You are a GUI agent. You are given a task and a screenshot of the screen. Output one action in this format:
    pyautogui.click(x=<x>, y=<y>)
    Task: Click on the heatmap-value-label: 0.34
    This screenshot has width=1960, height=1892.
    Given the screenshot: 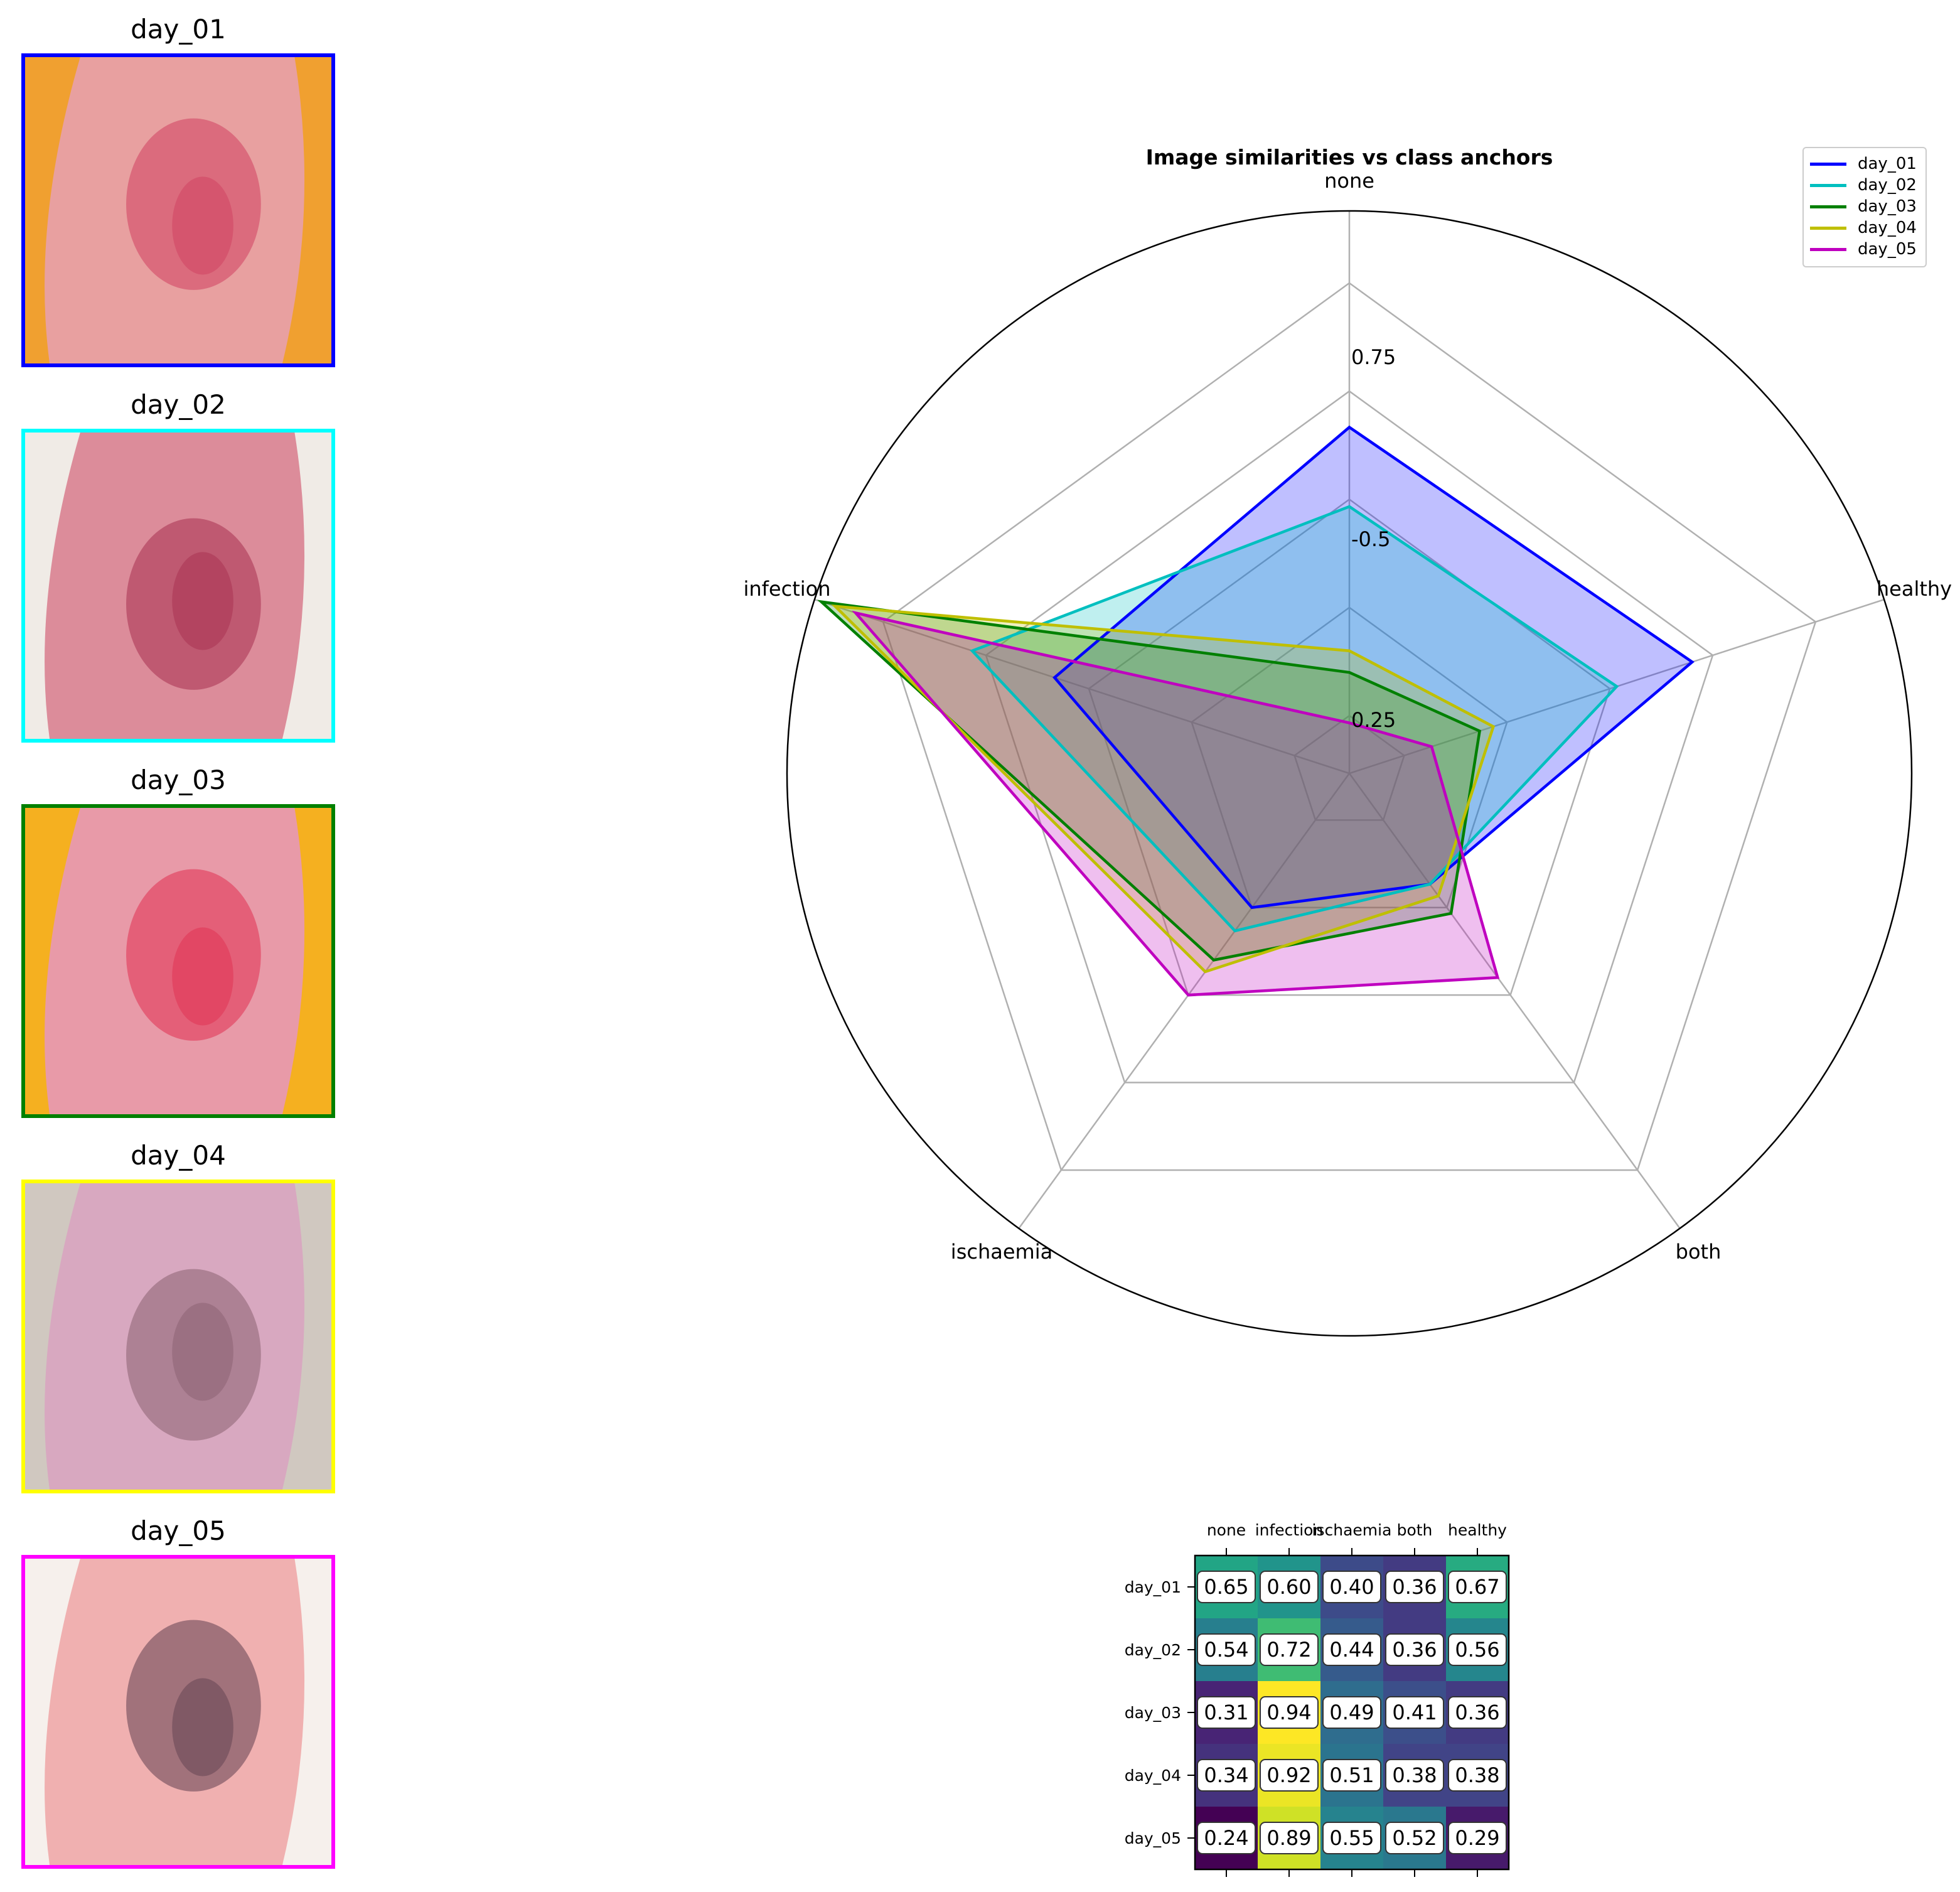 What is the action you would take?
    pyautogui.click(x=1226, y=1775)
    